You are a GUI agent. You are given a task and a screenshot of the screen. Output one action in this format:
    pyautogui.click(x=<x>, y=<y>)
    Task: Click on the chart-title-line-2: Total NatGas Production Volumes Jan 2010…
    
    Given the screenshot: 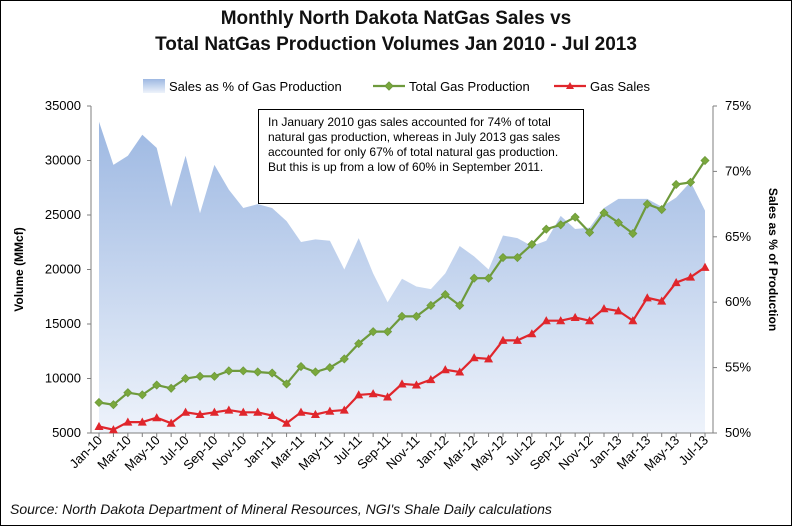 What is the action you would take?
    pyautogui.click(x=396, y=44)
    